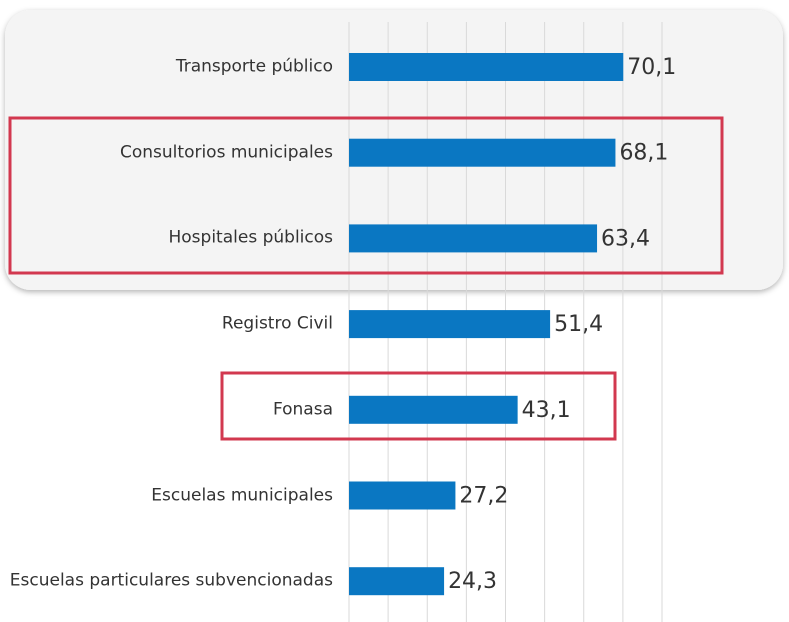 The height and width of the screenshot is (622, 789). Describe the element at coordinates (254, 66) in the screenshot. I see `category-label: Transporte público` at that location.